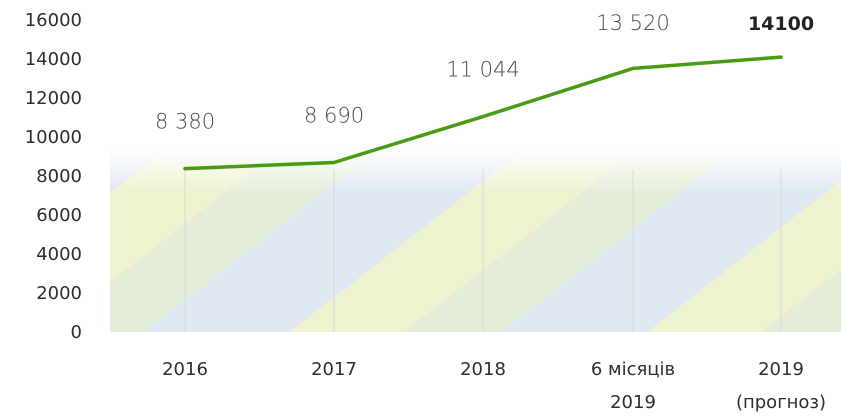 The image size is (841, 418). What do you see at coordinates (334, 116) in the screenshot?
I see `data-label: 8 690` at bounding box center [334, 116].